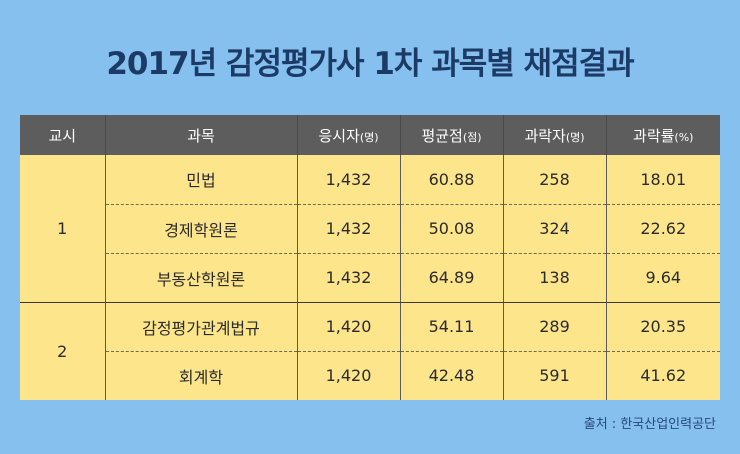  I want to click on failed-cell: 591, so click(554, 375).